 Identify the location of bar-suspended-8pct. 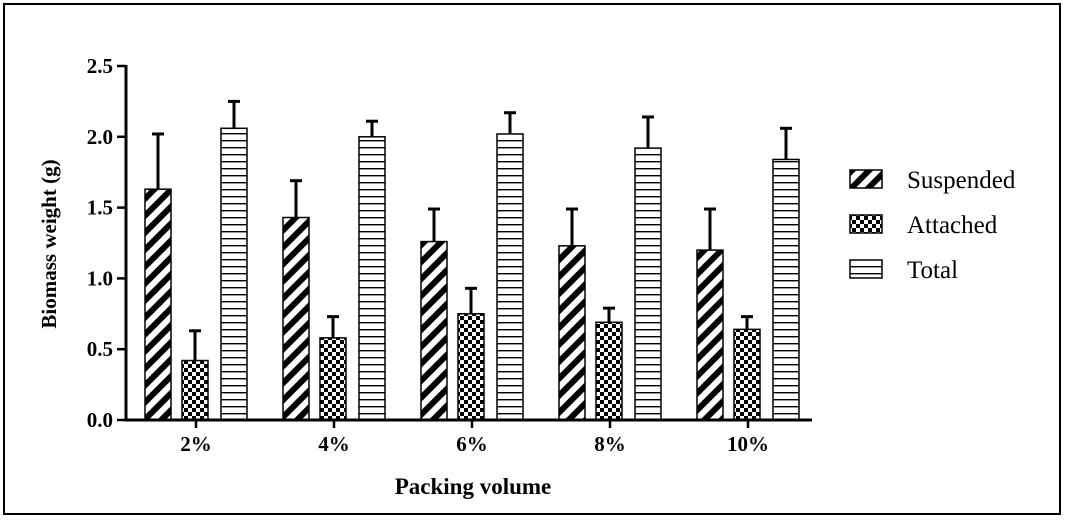
(572, 333).